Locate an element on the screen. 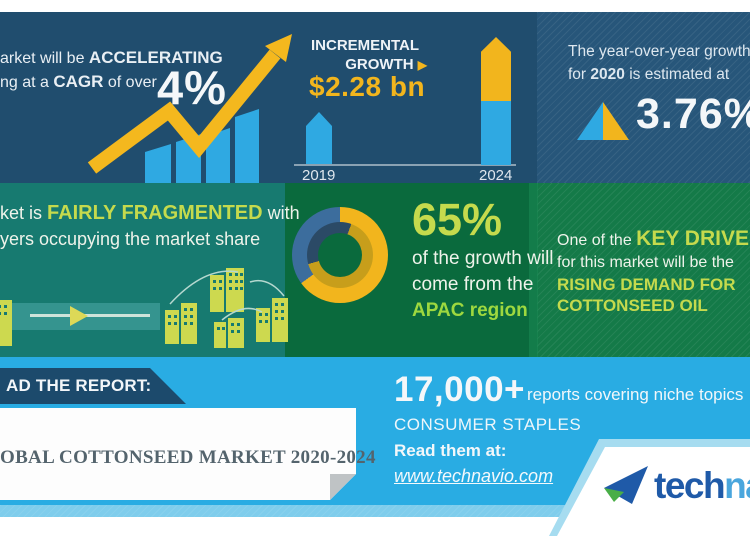  read-report-label: AD THE REPORT: is located at coordinates (79, 385).